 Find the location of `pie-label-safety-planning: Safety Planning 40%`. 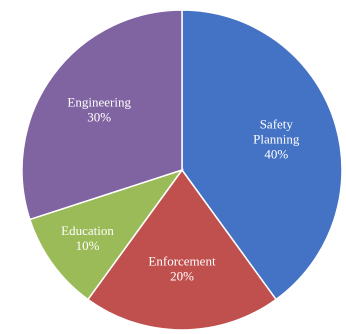

pie-label-safety-planning: Safety Planning 40% is located at coordinates (276, 138).